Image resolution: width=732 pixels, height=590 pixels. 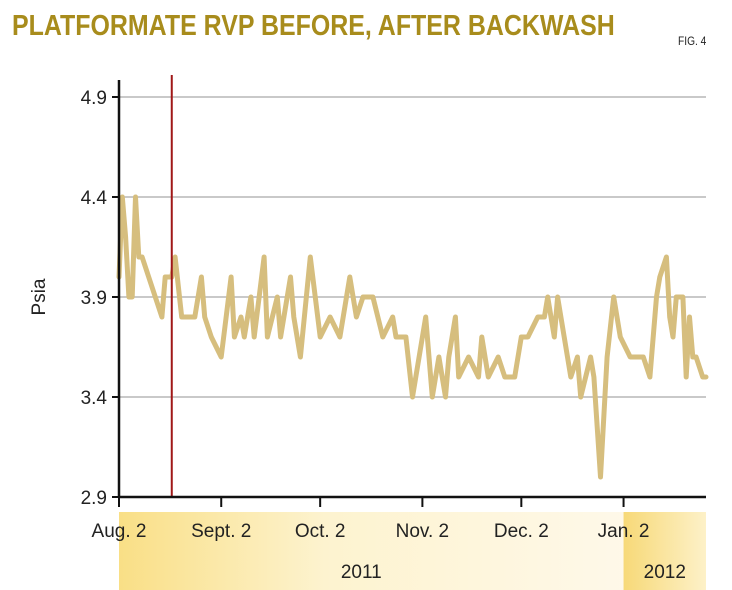 What do you see at coordinates (664, 551) in the screenshot?
I see `year-band-2012` at bounding box center [664, 551].